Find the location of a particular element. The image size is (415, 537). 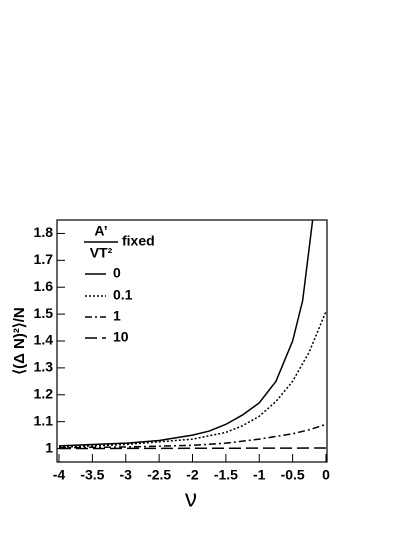

legend-title-numerator: A’ is located at coordinates (100, 231).